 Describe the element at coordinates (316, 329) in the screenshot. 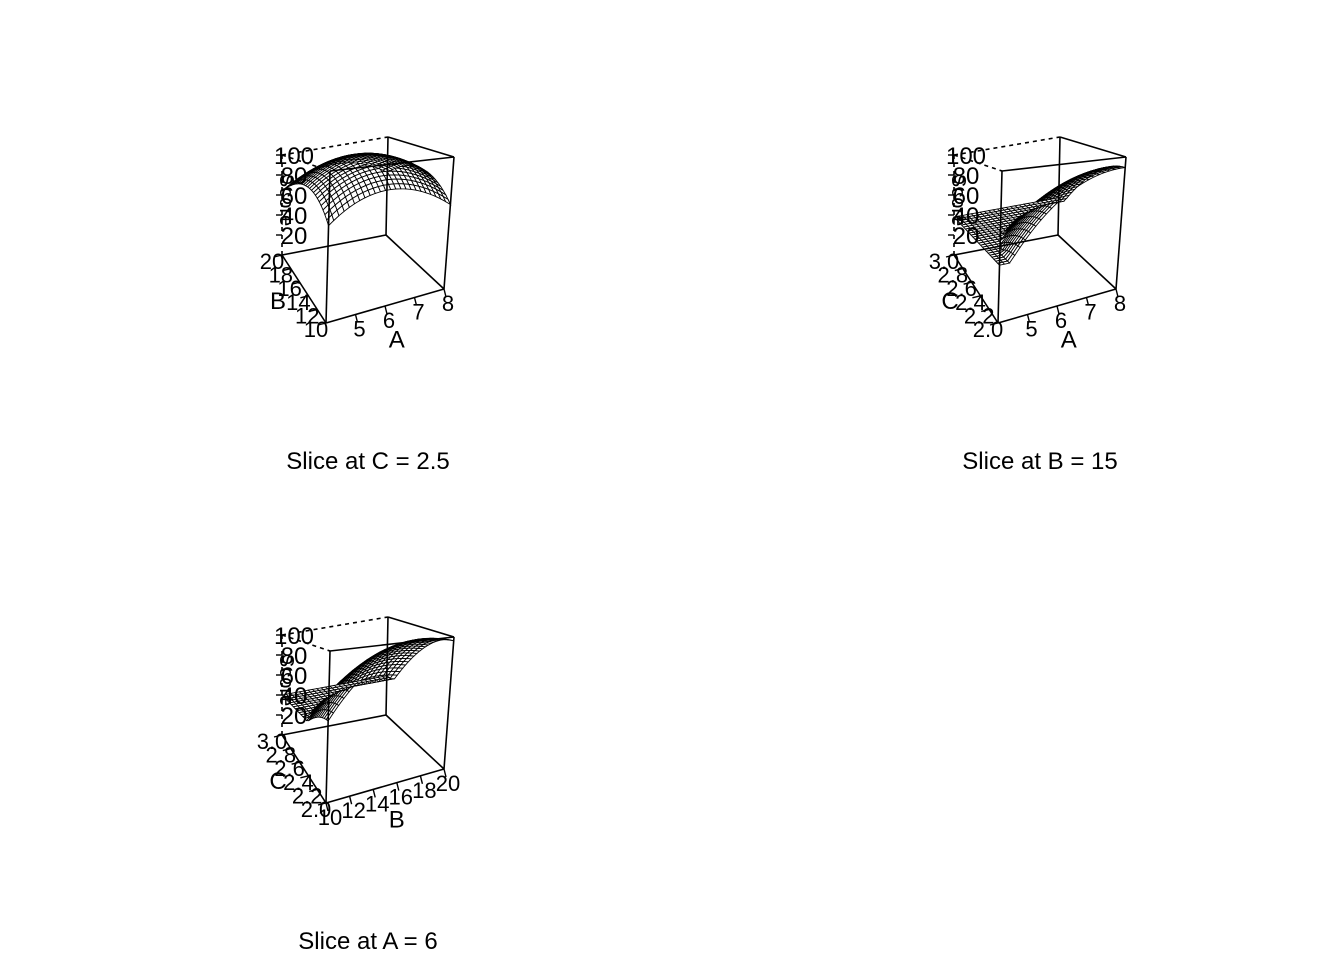

I see `y-tick-label: 10` at that location.